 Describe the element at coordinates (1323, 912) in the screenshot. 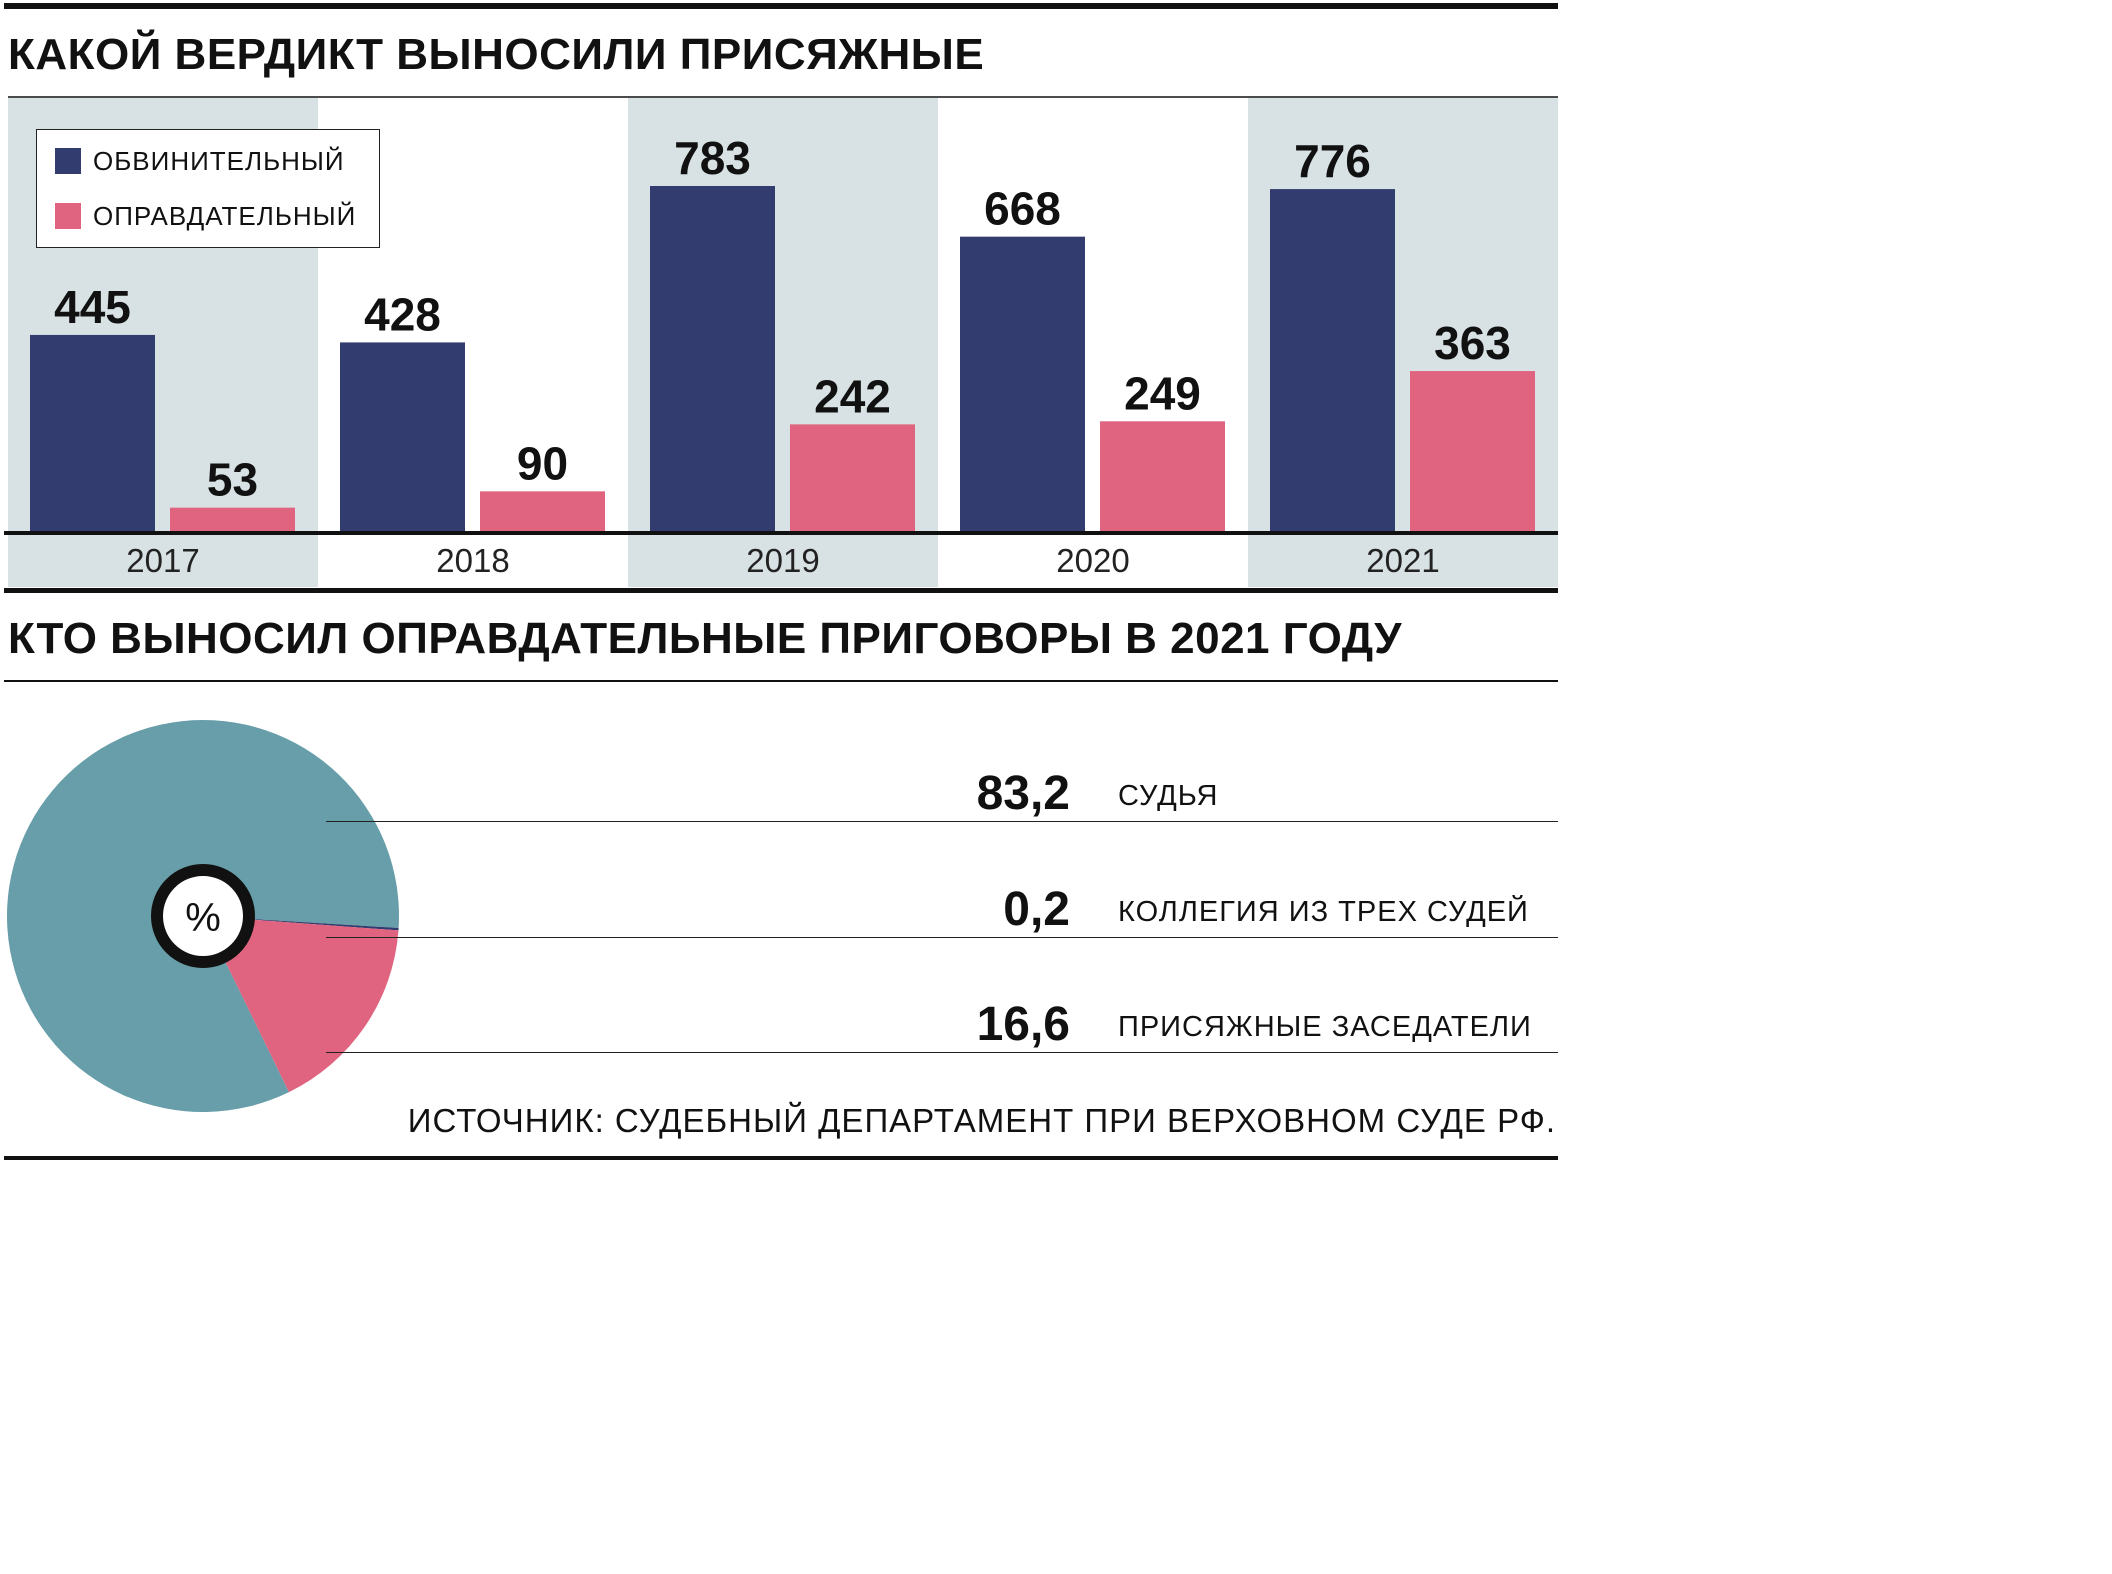

I see `pie-label: КОЛЛЕГИЯ ИЗ ТРЕХ СУДЕЙ` at that location.